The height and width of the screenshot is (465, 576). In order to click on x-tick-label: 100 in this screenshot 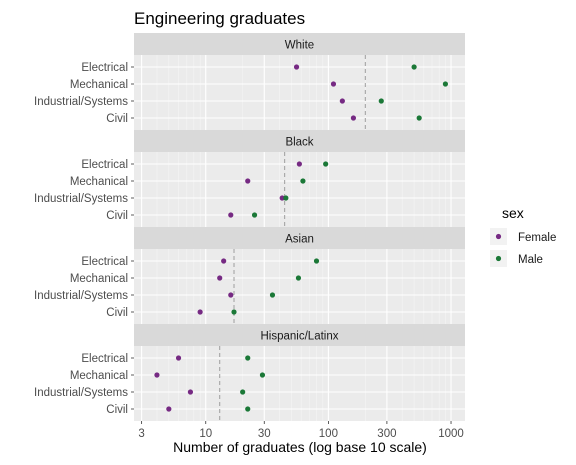, I will do `click(328, 434)`.